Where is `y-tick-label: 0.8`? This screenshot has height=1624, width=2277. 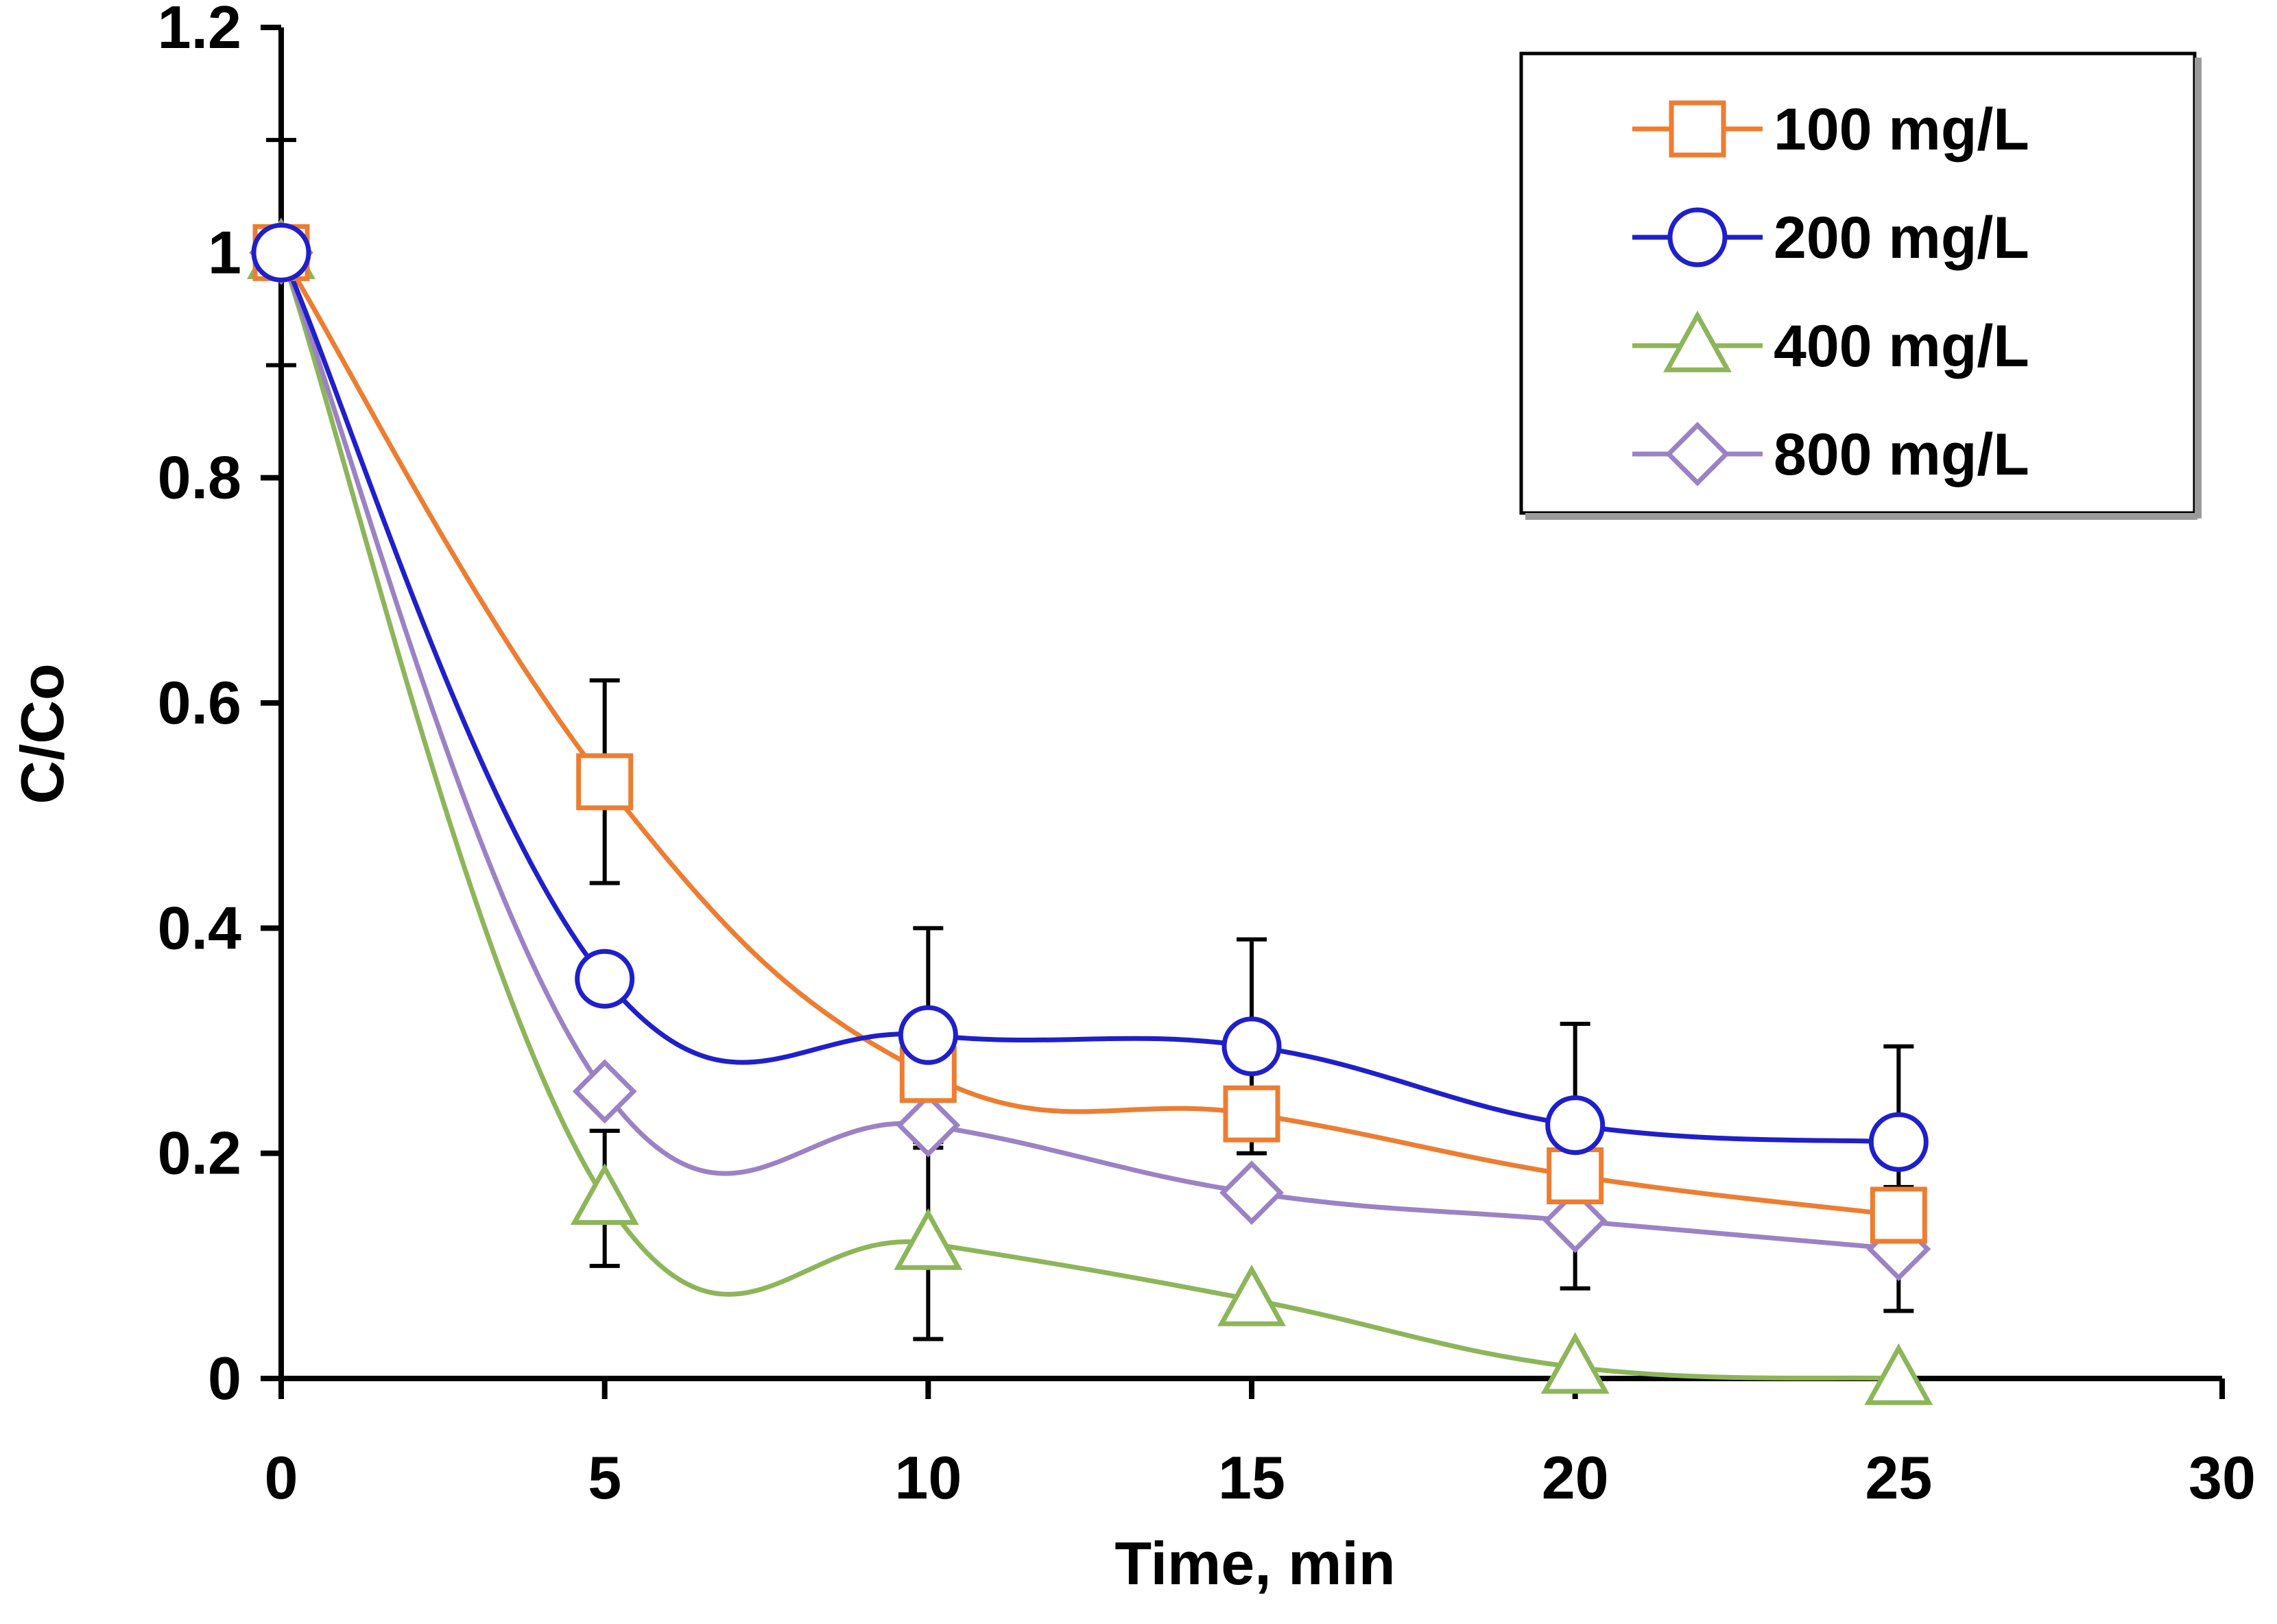 y-tick-label: 0.8 is located at coordinates (199, 478).